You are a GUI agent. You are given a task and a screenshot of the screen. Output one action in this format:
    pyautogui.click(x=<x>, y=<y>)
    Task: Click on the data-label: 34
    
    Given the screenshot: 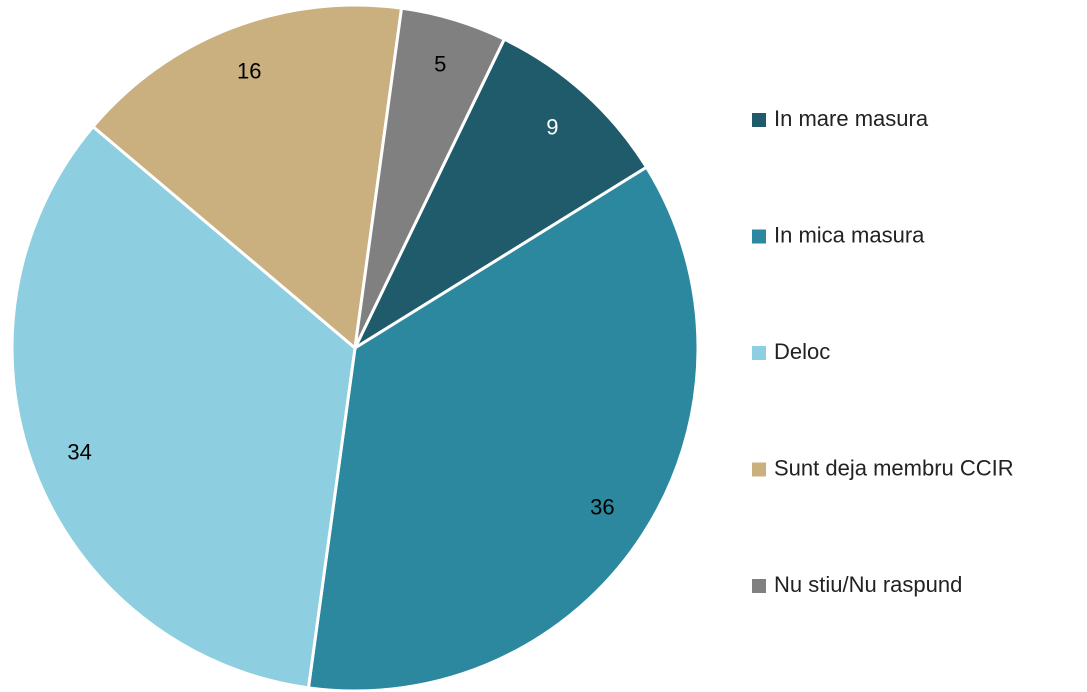 What is the action you would take?
    pyautogui.click(x=79, y=452)
    